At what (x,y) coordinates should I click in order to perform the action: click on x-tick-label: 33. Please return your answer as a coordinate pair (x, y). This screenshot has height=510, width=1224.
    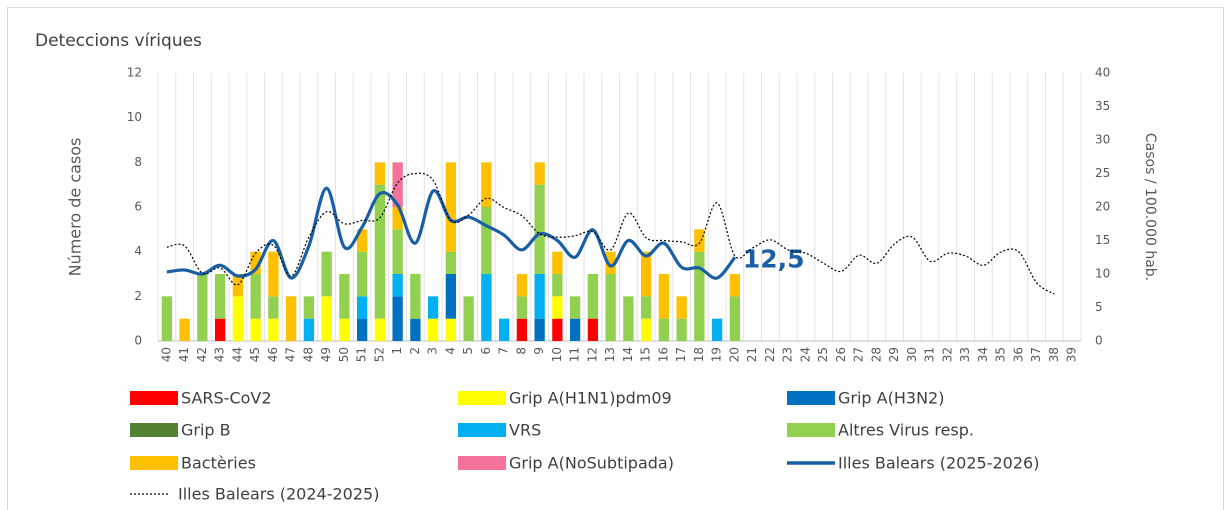
    Looking at the image, I should click on (965, 354).